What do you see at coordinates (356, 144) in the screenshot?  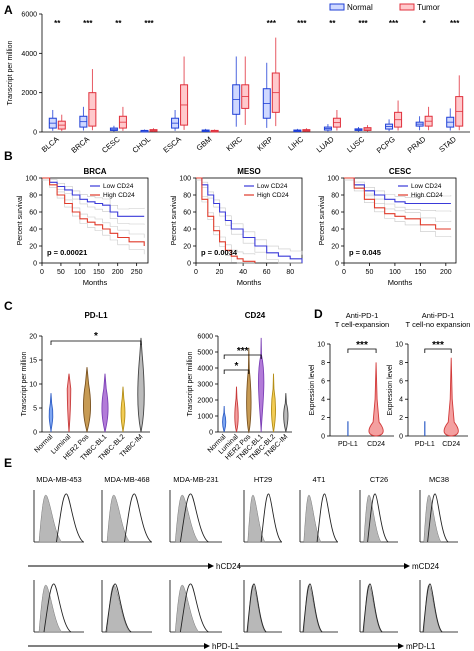 I see `x-tick-label-lusc: LUSC` at bounding box center [356, 144].